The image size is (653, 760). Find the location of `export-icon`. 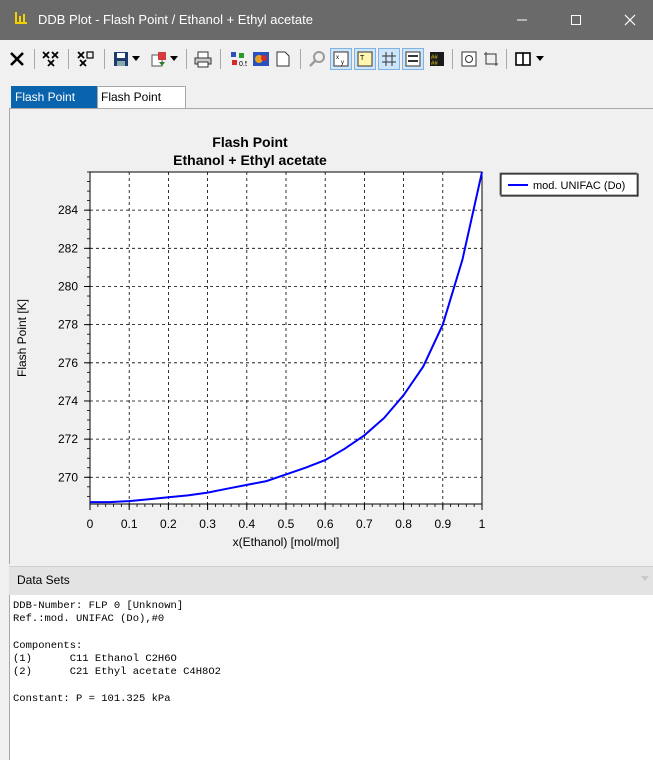

export-icon is located at coordinates (158, 59).